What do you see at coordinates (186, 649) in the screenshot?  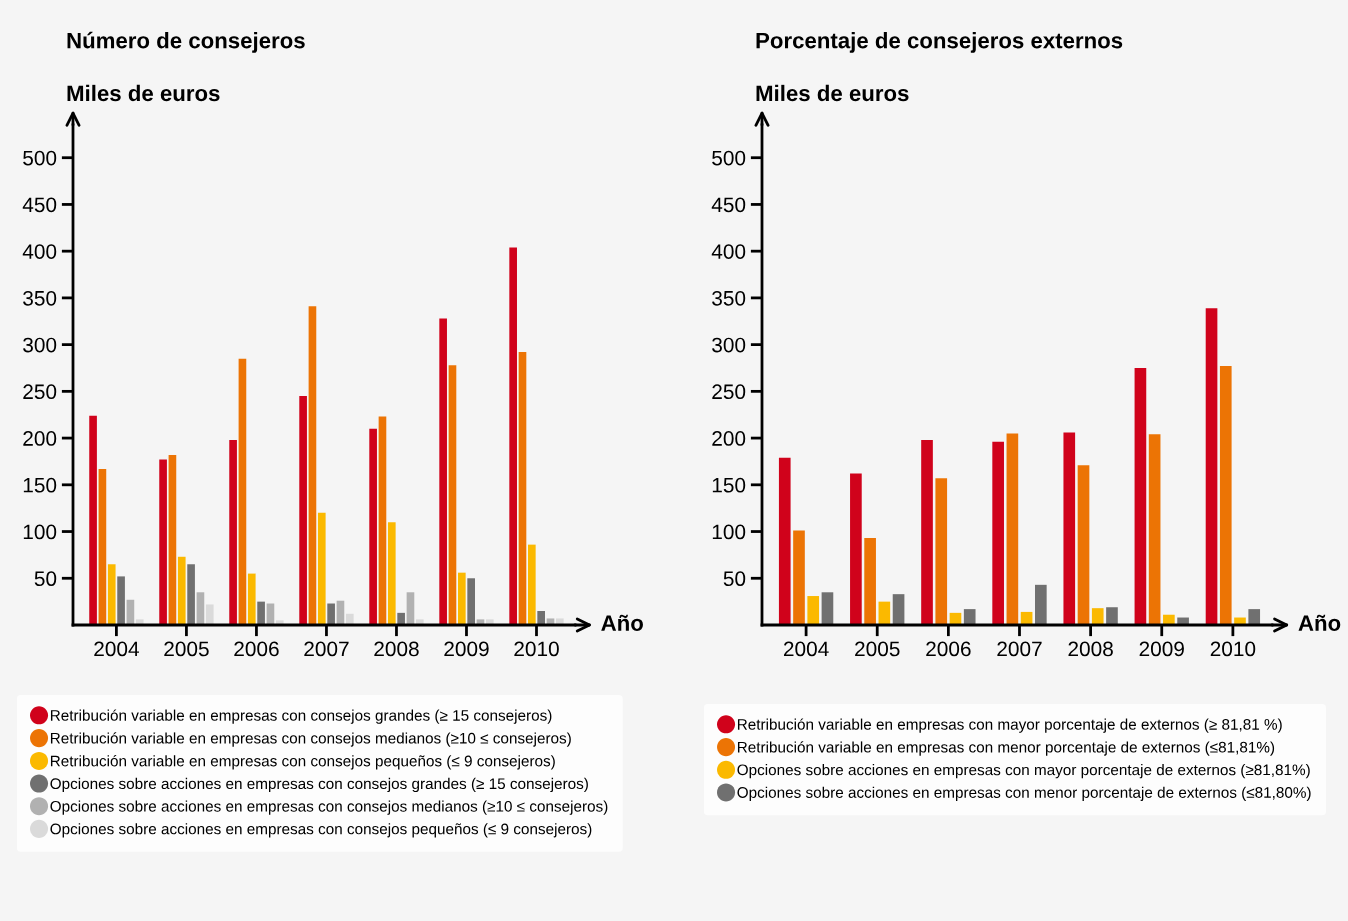 I see `x-tick-label: 2005` at bounding box center [186, 649].